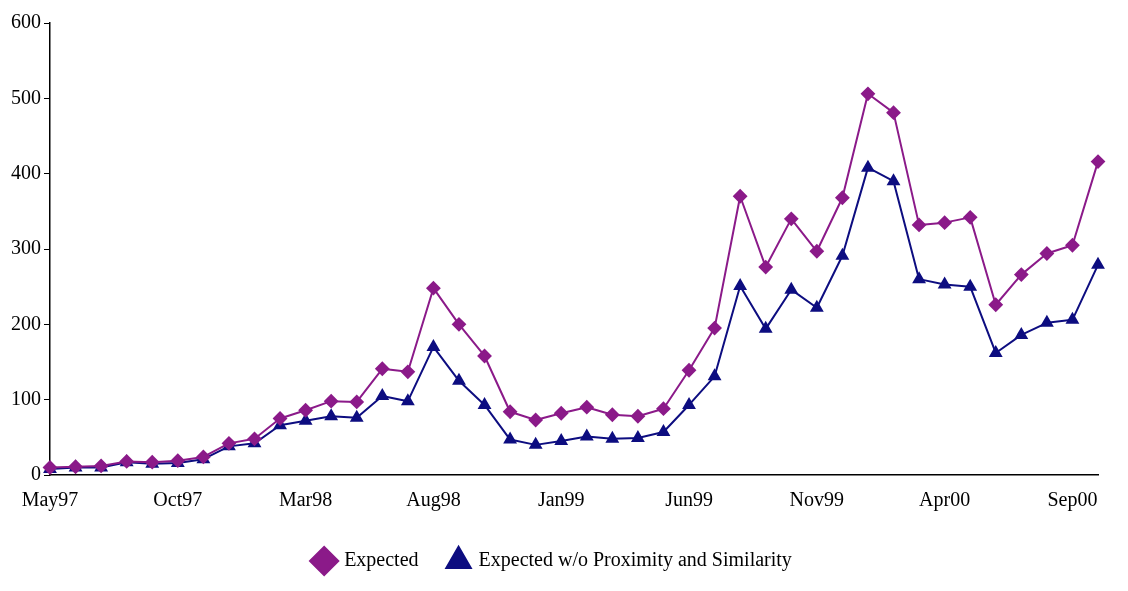  What do you see at coordinates (26, 397) in the screenshot?
I see `y-tick-label: 100` at bounding box center [26, 397].